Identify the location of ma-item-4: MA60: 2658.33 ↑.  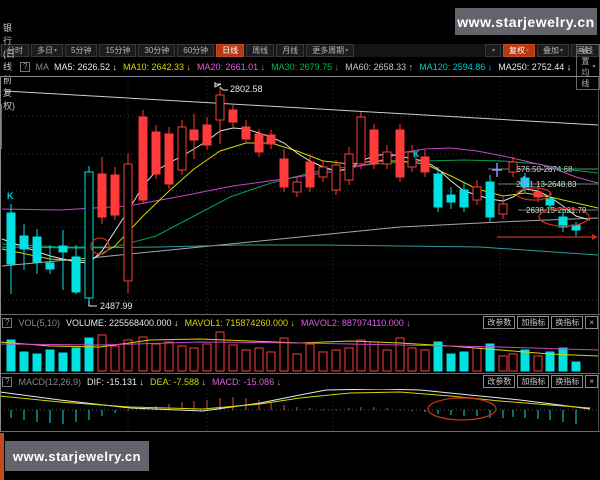
(379, 66).